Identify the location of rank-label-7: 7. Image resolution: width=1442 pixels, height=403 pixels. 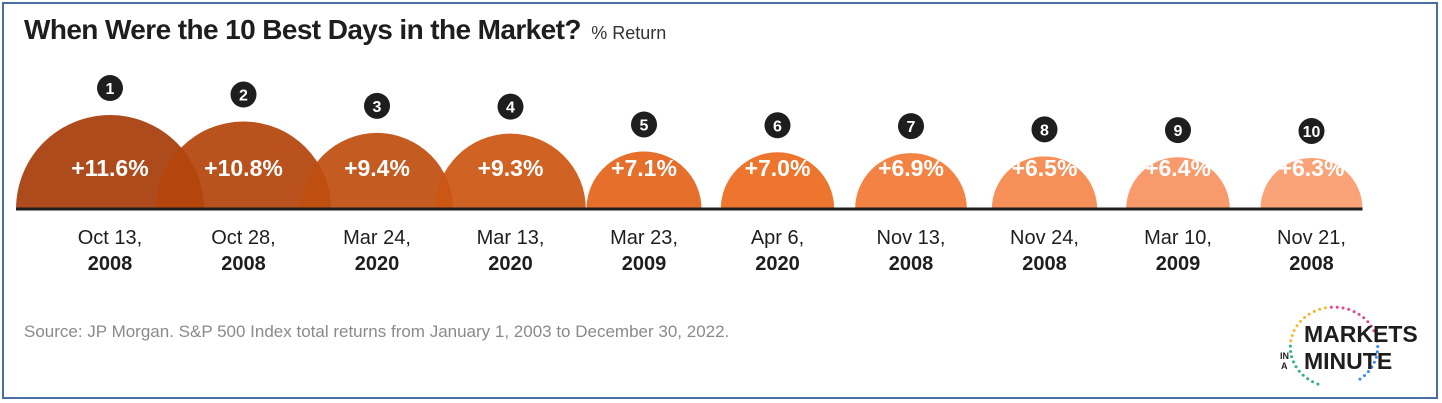
(911, 127).